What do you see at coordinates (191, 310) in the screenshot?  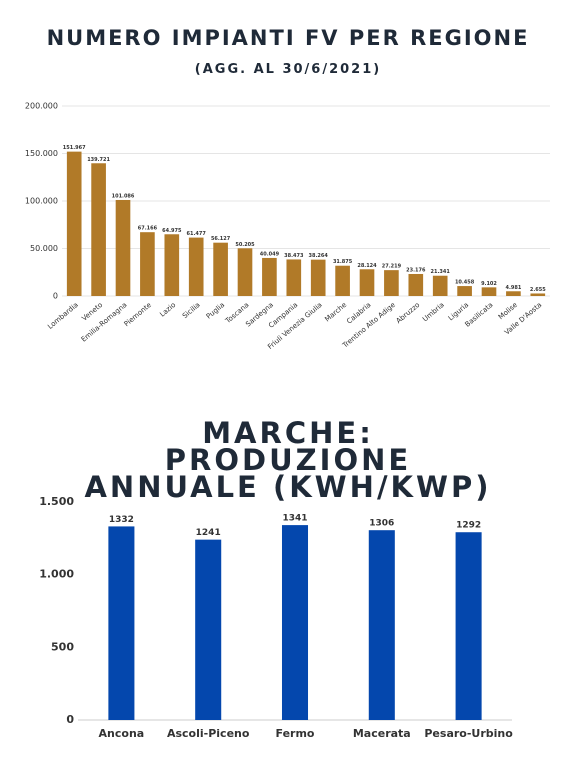 I see `x-tick-label: Sicilia` at bounding box center [191, 310].